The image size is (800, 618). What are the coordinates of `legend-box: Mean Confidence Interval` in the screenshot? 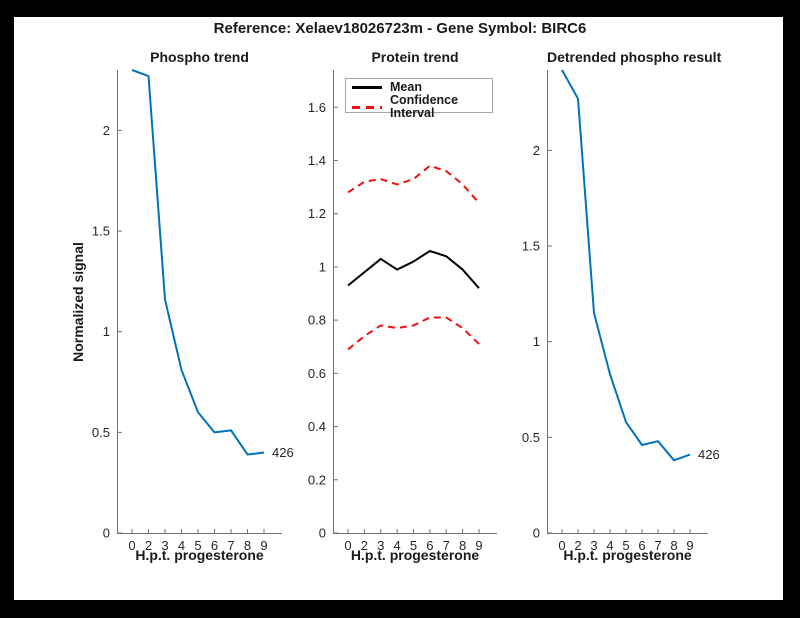 It's located at (419, 99).